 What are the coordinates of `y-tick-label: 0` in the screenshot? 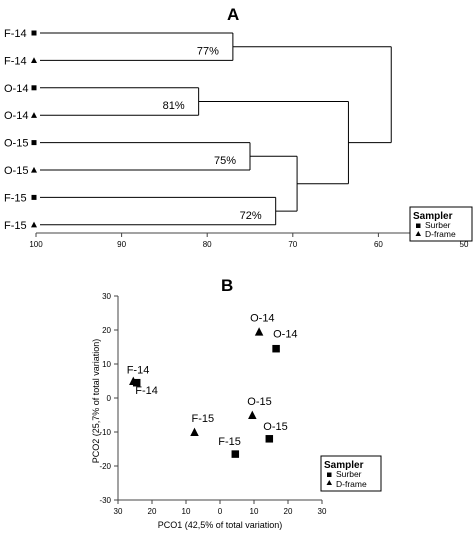 It's located at (109, 398).